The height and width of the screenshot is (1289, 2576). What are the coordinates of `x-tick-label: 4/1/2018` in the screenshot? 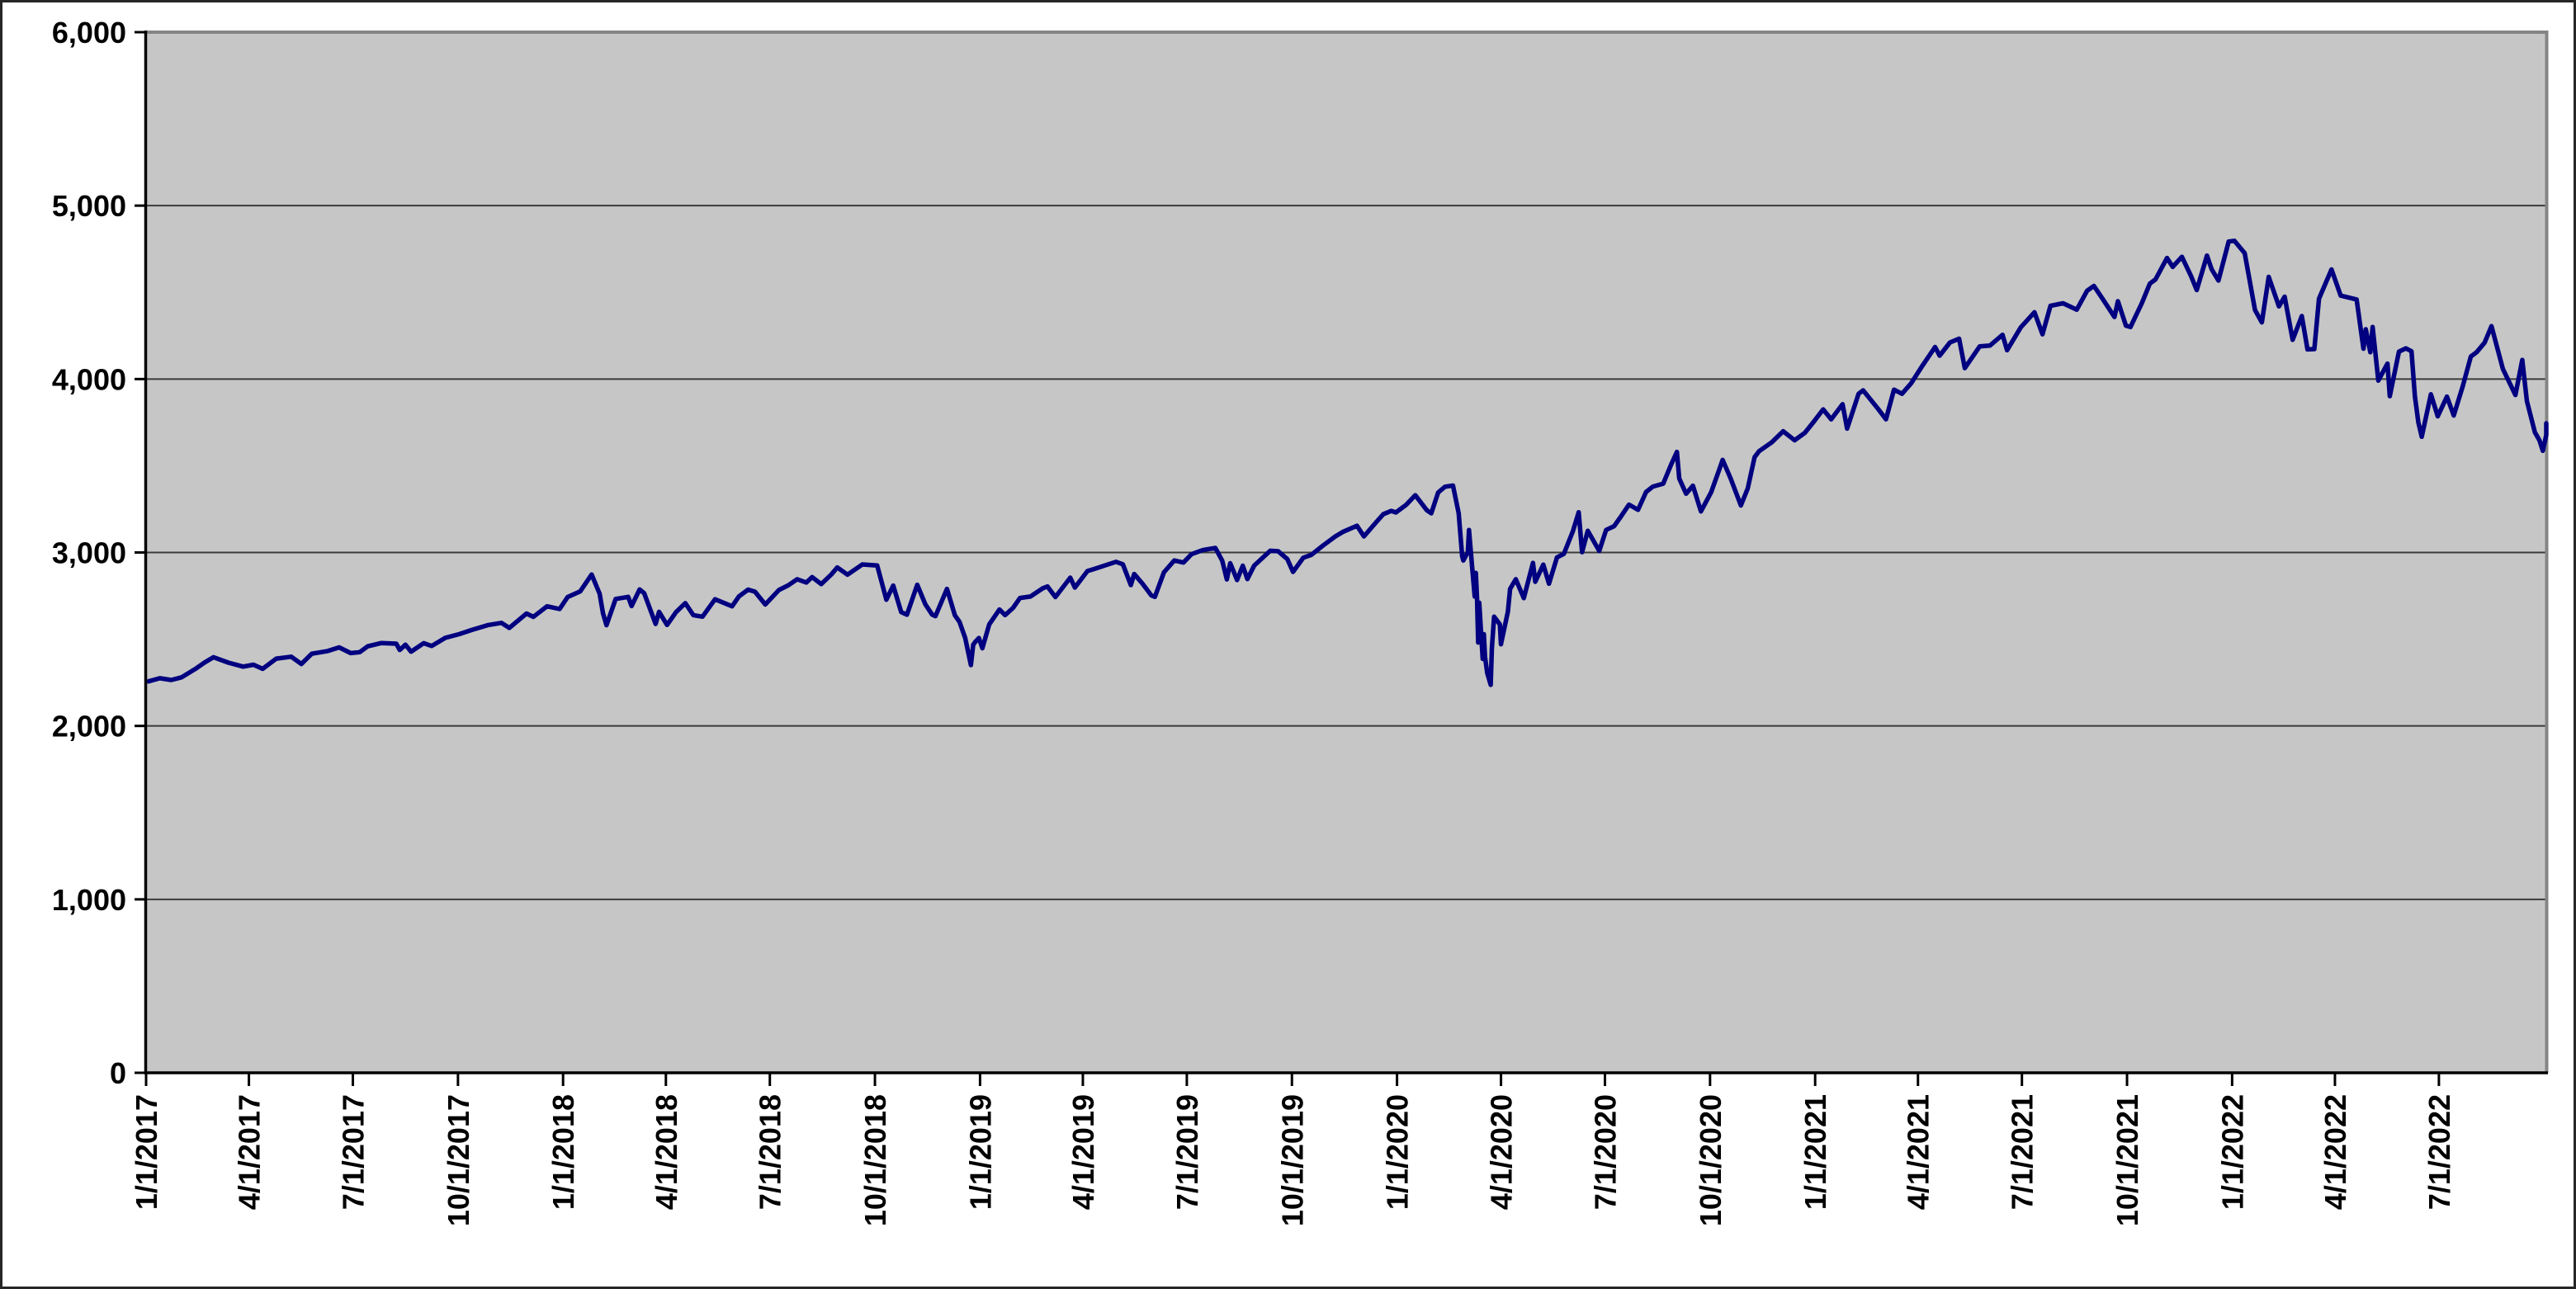 It's located at (666, 1152).